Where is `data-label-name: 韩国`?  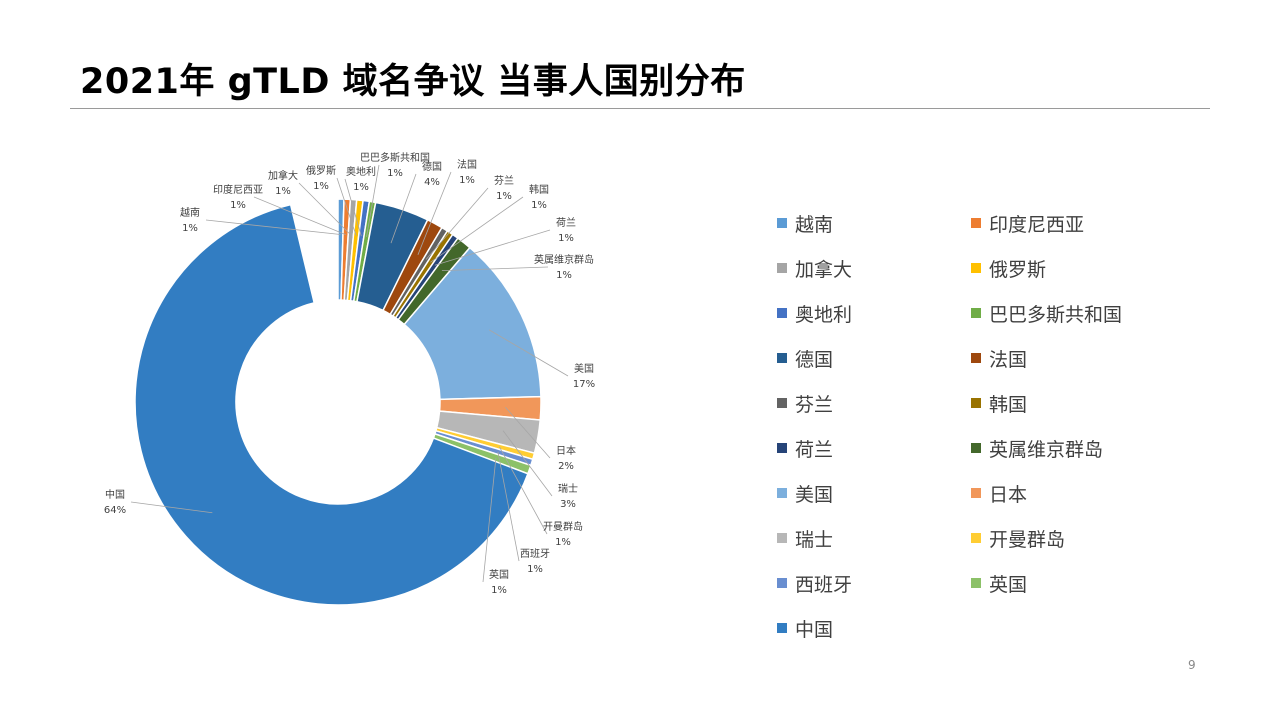
data-label-name: 韩国 is located at coordinates (539, 189).